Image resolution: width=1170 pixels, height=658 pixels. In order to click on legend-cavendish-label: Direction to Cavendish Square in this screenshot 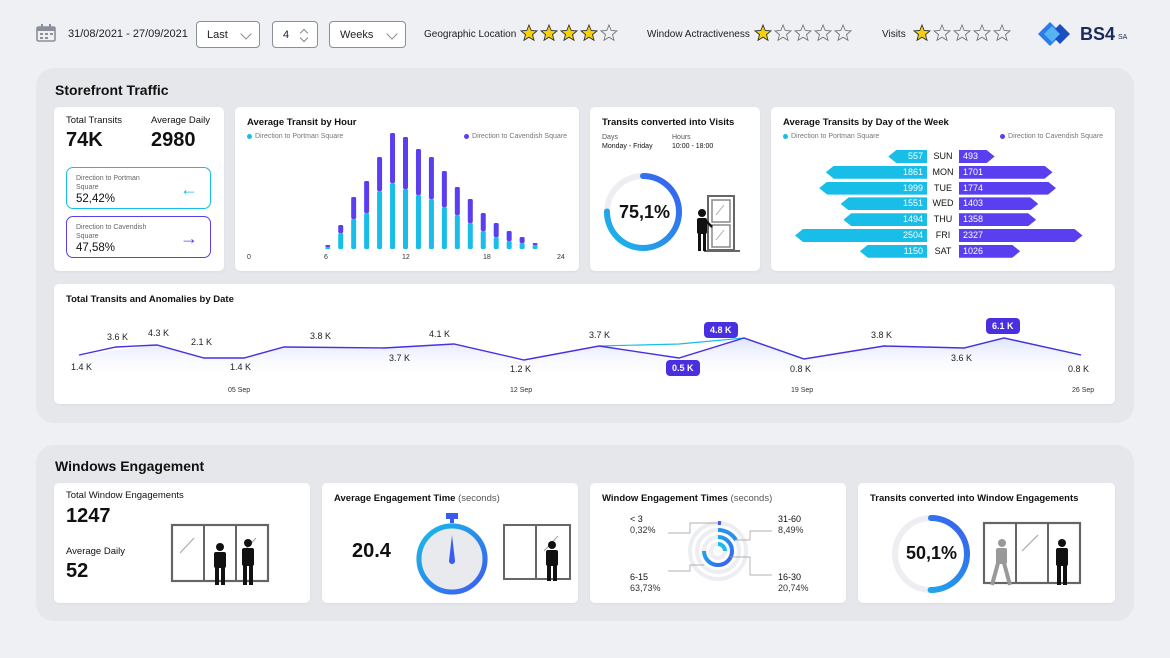, I will do `click(1055, 136)`.